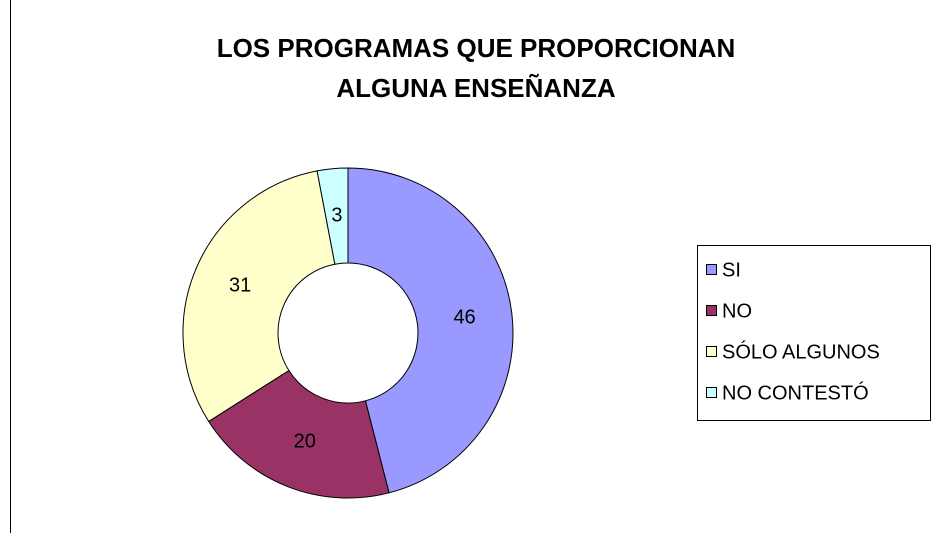 This screenshot has width=934, height=533. What do you see at coordinates (801, 351) in the screenshot?
I see `legend-label: SÓLO ALGUNOS` at bounding box center [801, 351].